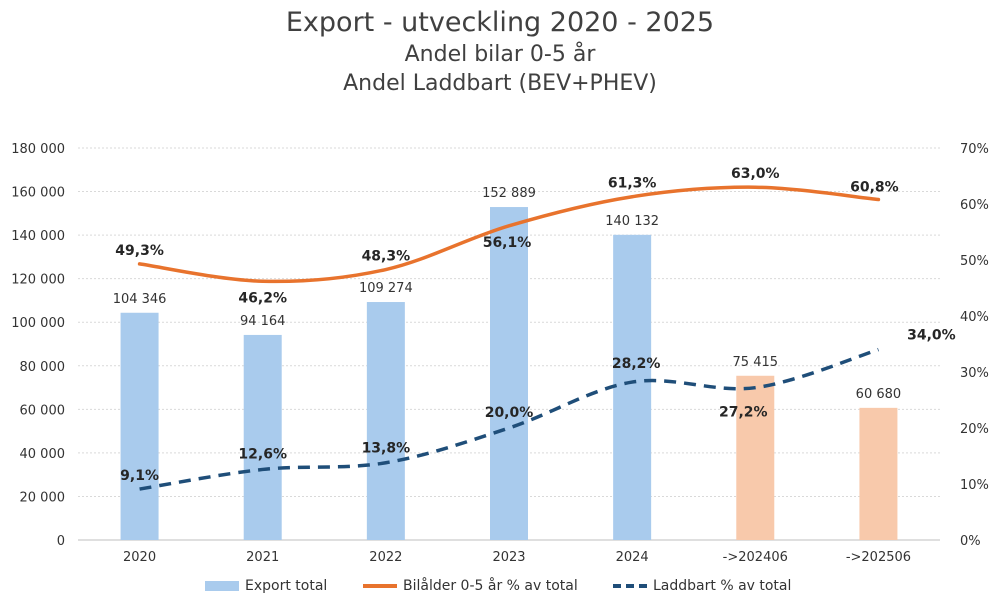  What do you see at coordinates (38, 149) in the screenshot?
I see `y-left-tick-label: 180 000` at bounding box center [38, 149].